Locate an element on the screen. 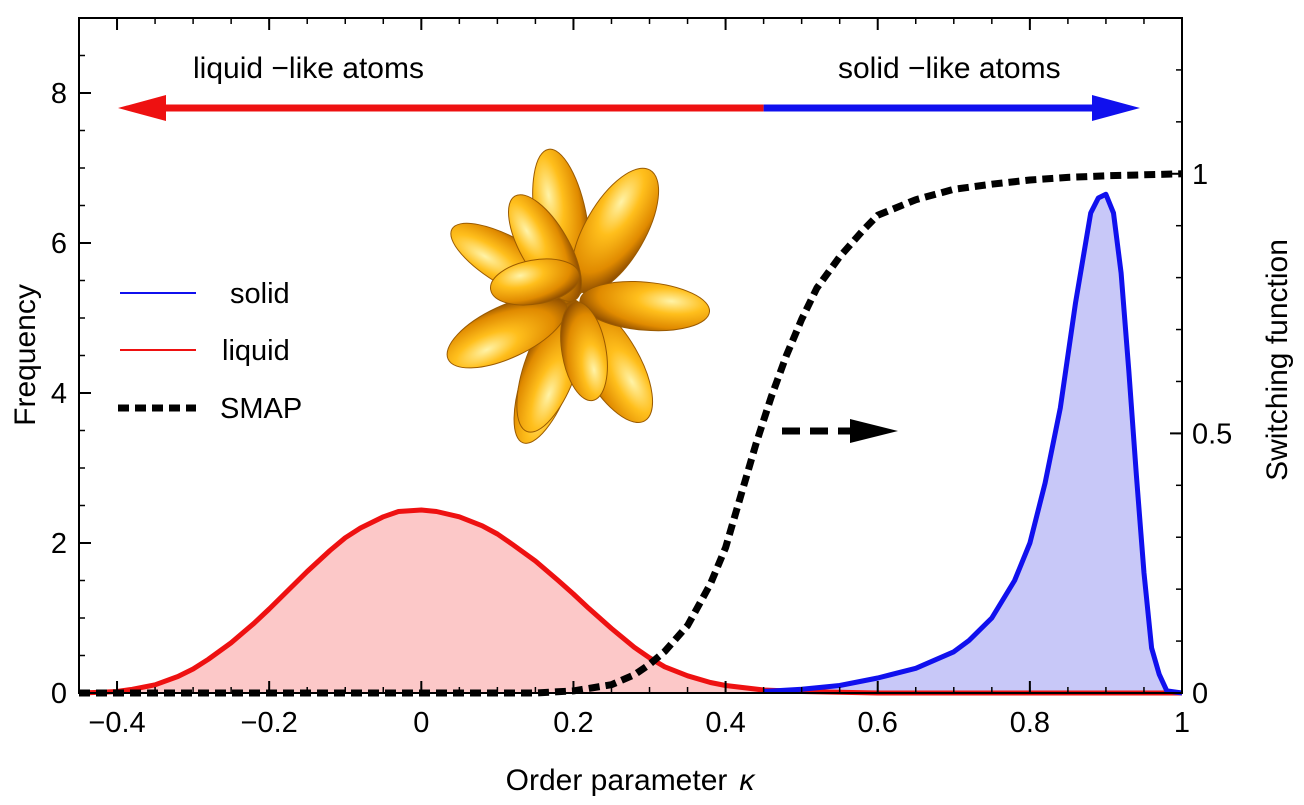  y-tick-label: 2 is located at coordinates (59, 544).